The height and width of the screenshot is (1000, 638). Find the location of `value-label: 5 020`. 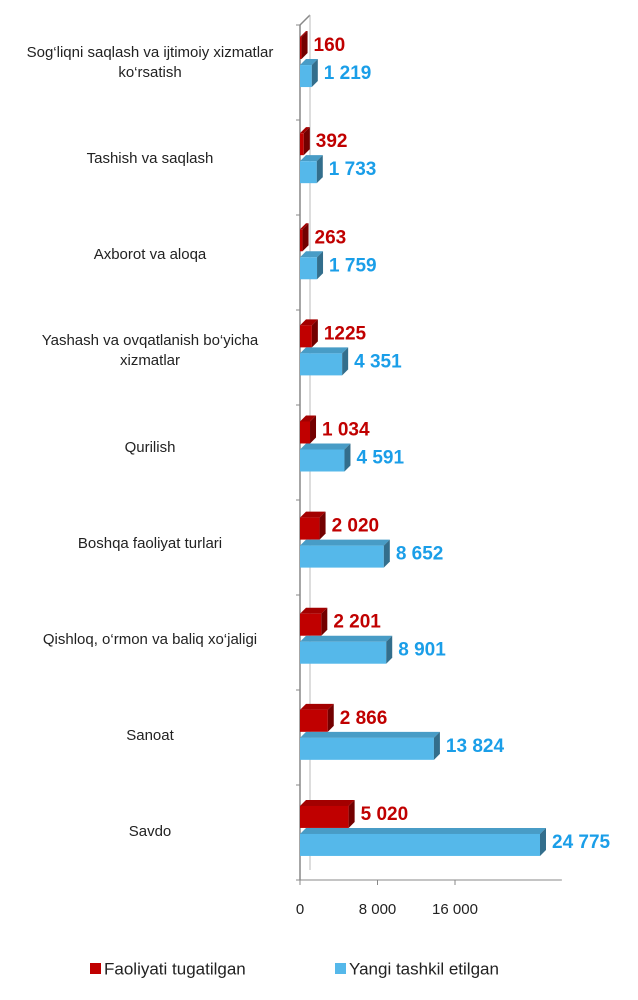

value-label: 5 020 is located at coordinates (385, 814).